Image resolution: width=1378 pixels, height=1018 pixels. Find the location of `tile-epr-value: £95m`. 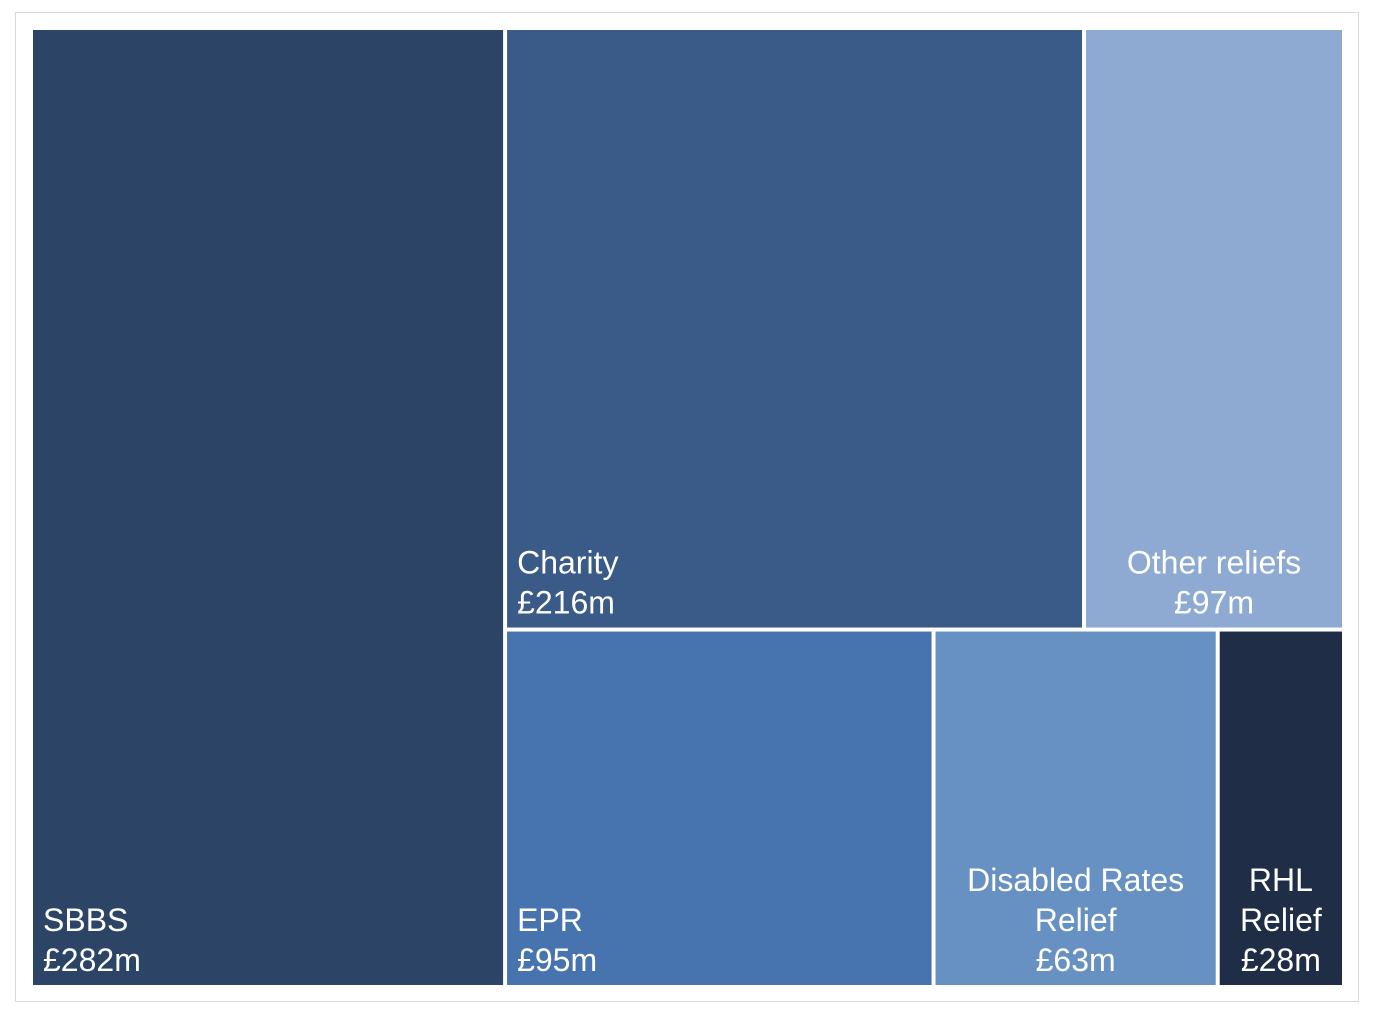

tile-epr-value: £95m is located at coordinates (557, 960).